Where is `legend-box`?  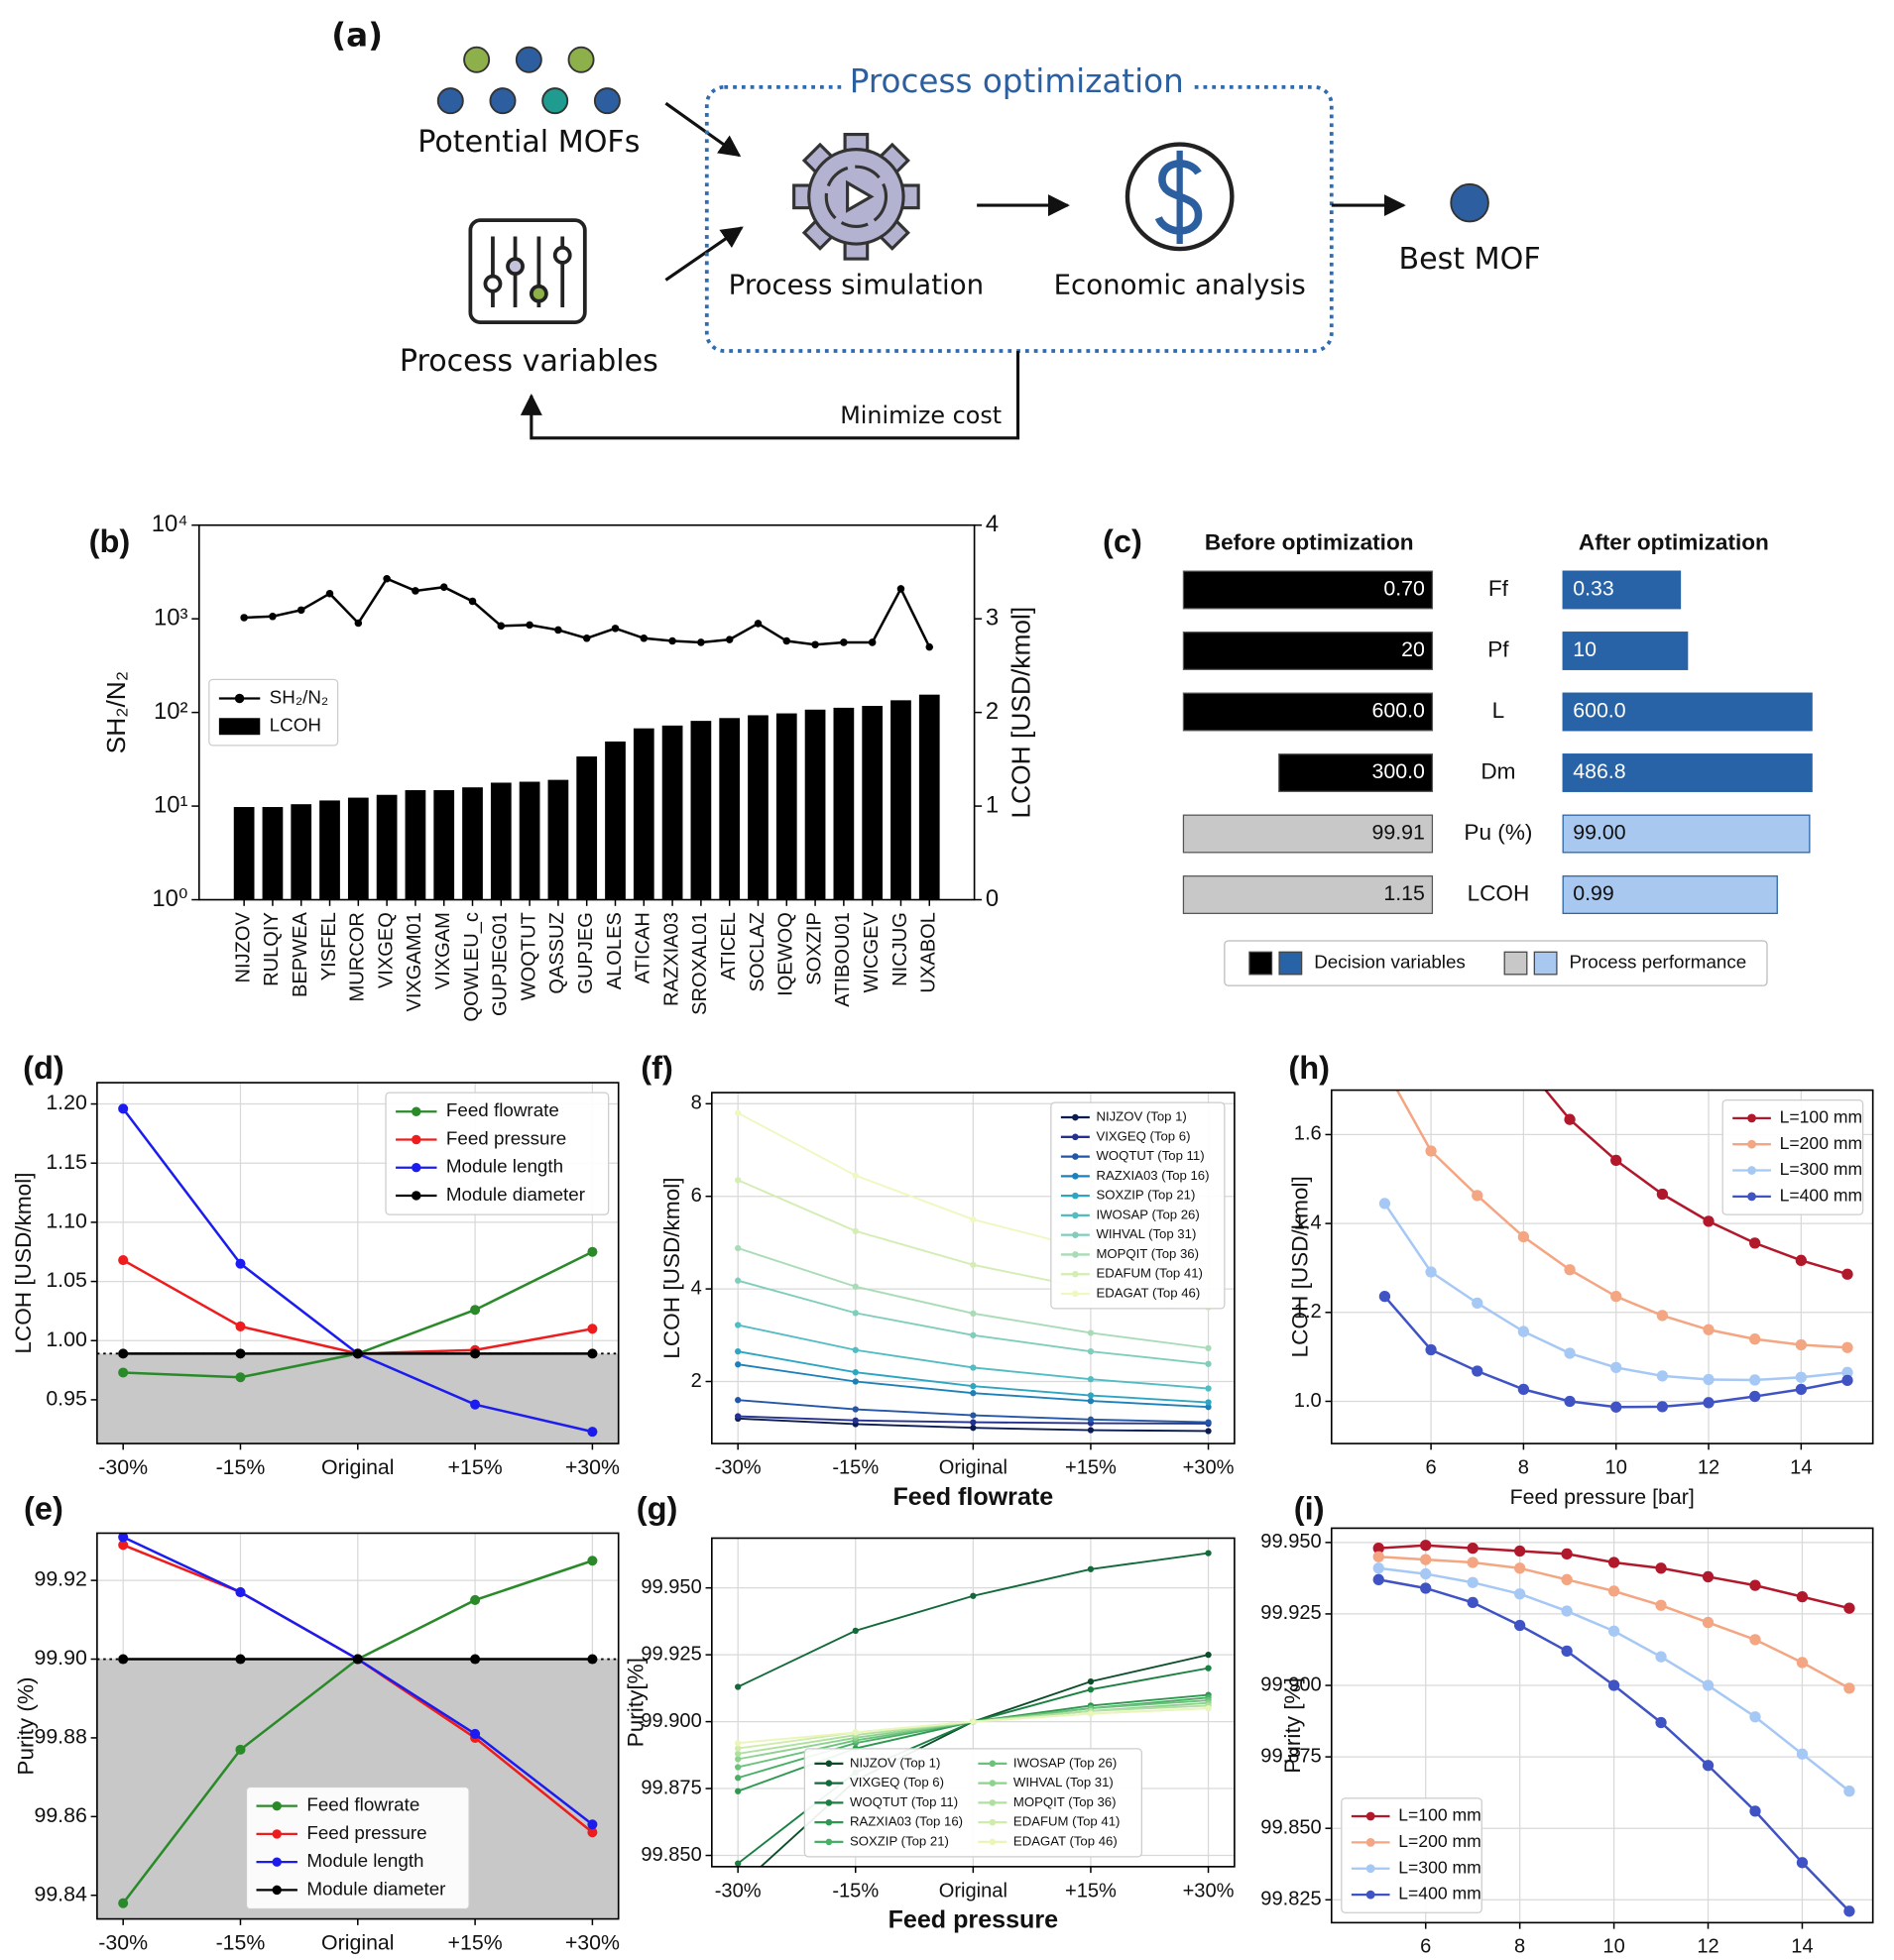 legend-box is located at coordinates (972, 1803).